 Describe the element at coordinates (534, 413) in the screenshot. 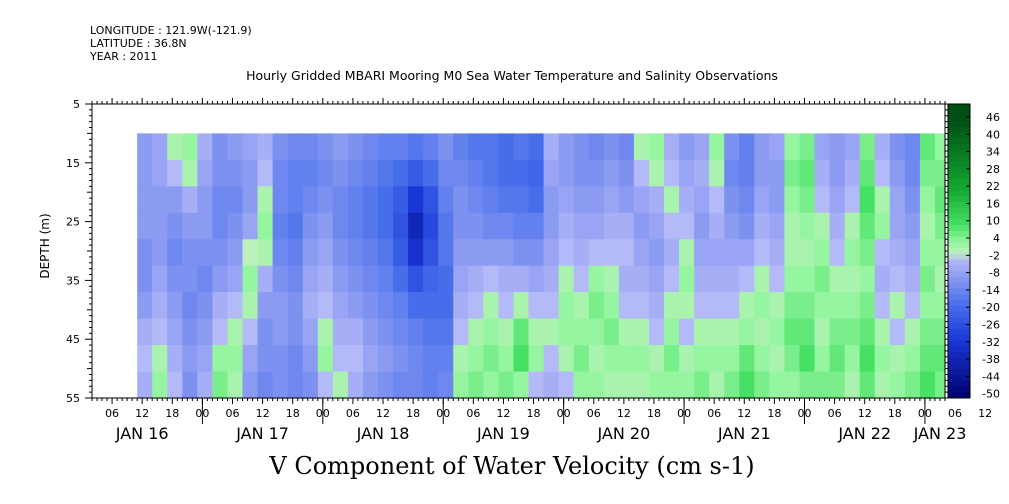

I see `x-tick-label: 18` at that location.